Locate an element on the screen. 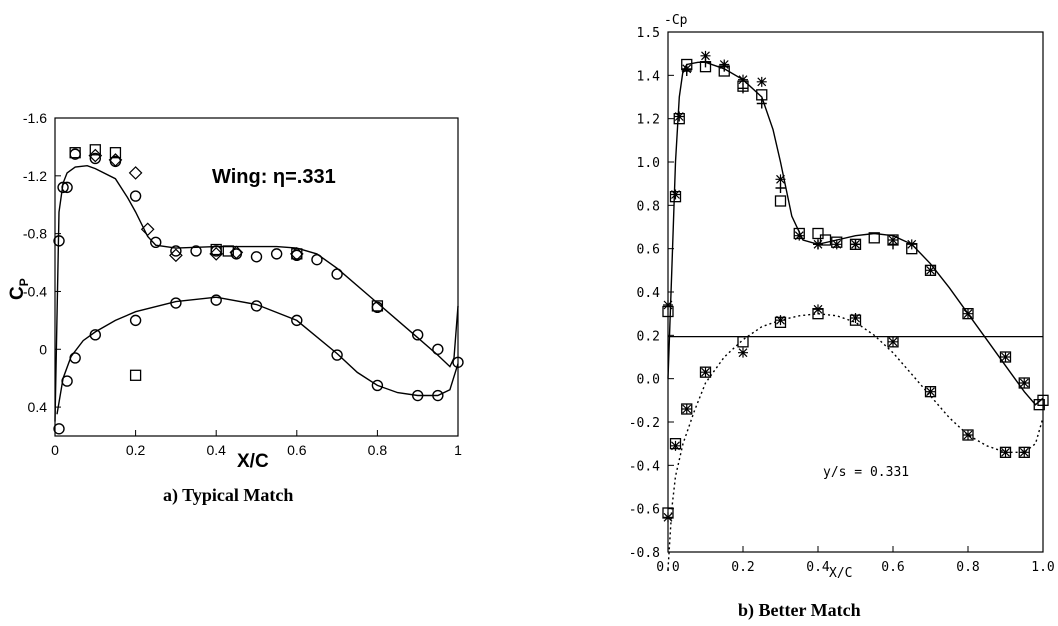  panel-a-x-ticks: 0 0.2 0.4 0.6 0.8 1 is located at coordinates (256, 444).